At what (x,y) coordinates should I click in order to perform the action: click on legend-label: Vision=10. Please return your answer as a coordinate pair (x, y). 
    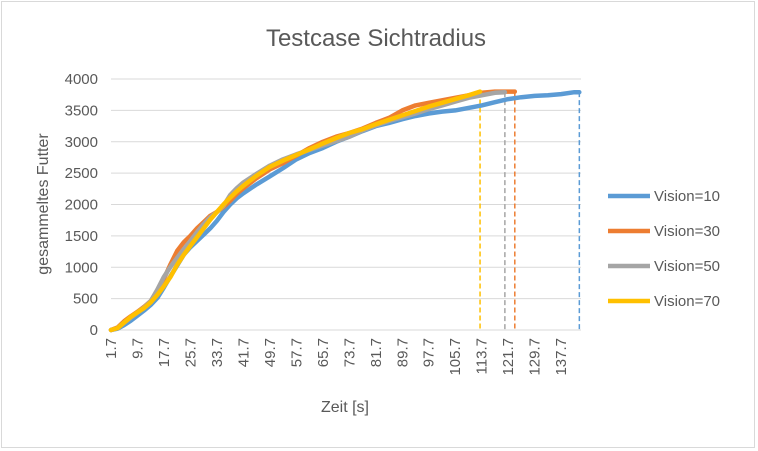
    Looking at the image, I should click on (687, 196).